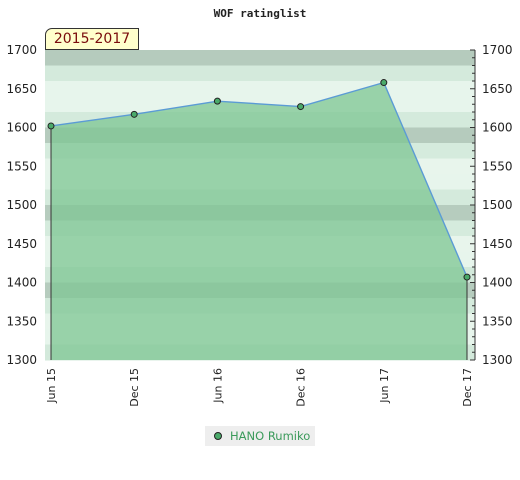 The height and width of the screenshot is (480, 520). What do you see at coordinates (259, 387) in the screenshot?
I see `x-axis: Jun 15 Dec 15 Jun 16 Dec 16 Jun 17 Dec 17` at bounding box center [259, 387].